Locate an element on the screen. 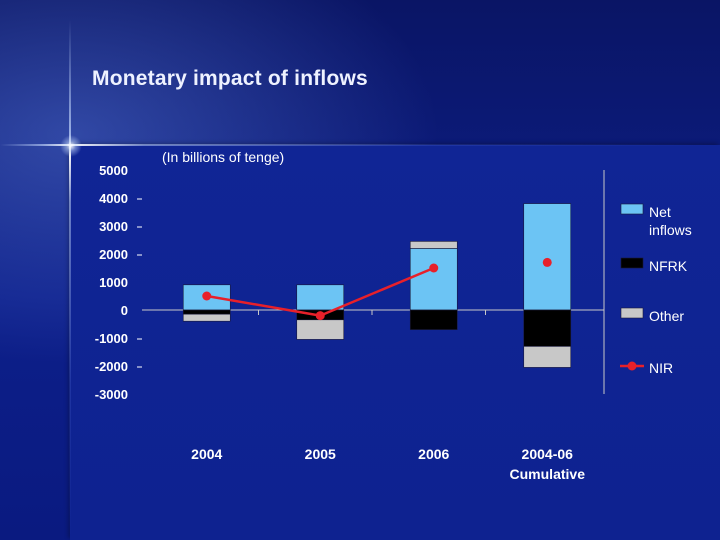  legend-label: inflows is located at coordinates (670, 230).